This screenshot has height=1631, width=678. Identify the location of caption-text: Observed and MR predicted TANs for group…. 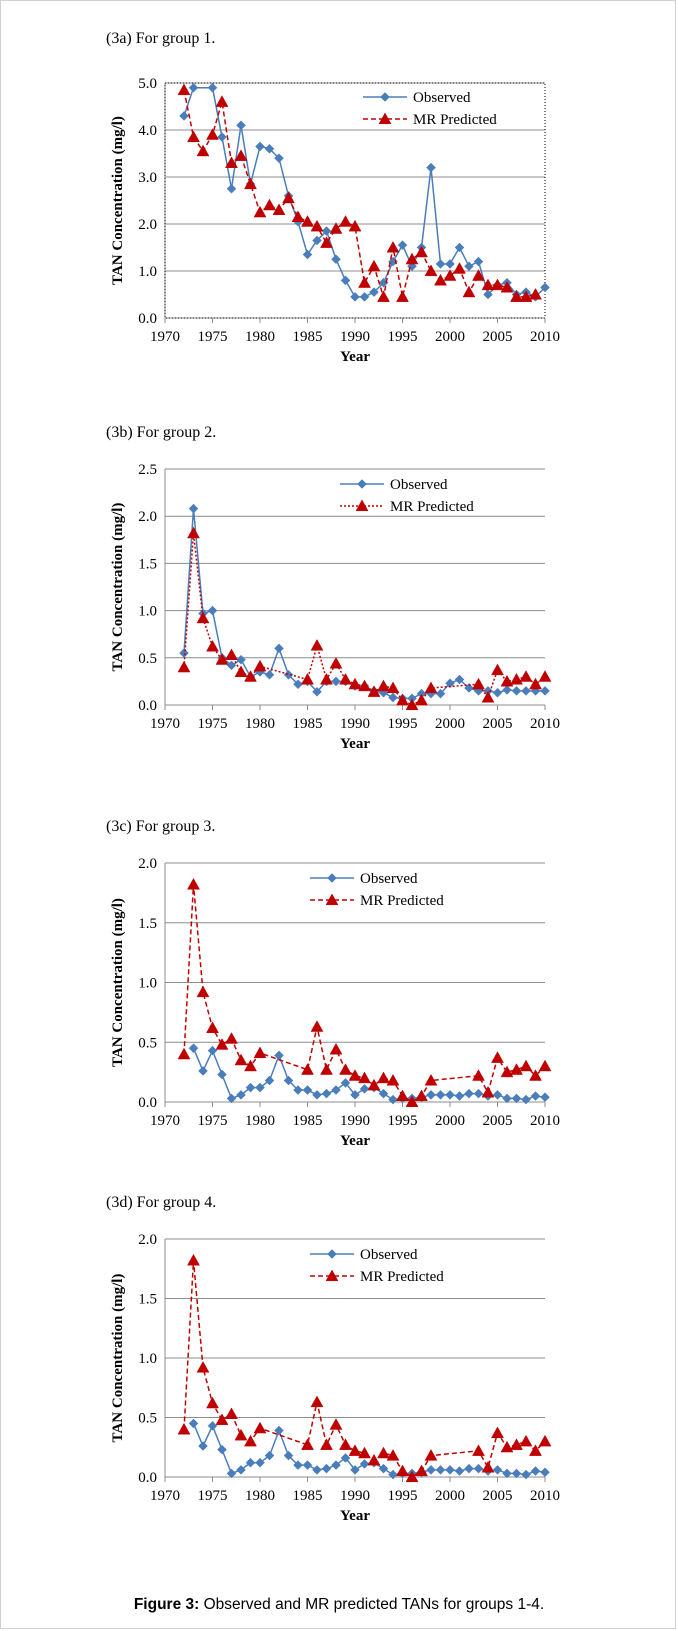
(372, 1604).